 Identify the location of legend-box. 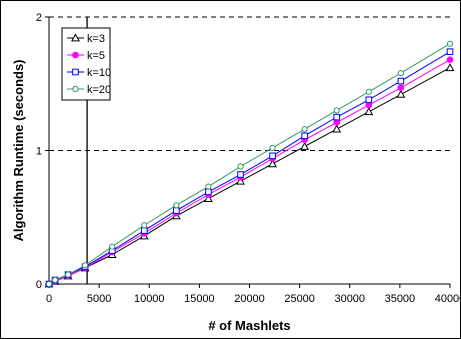
(86, 64).